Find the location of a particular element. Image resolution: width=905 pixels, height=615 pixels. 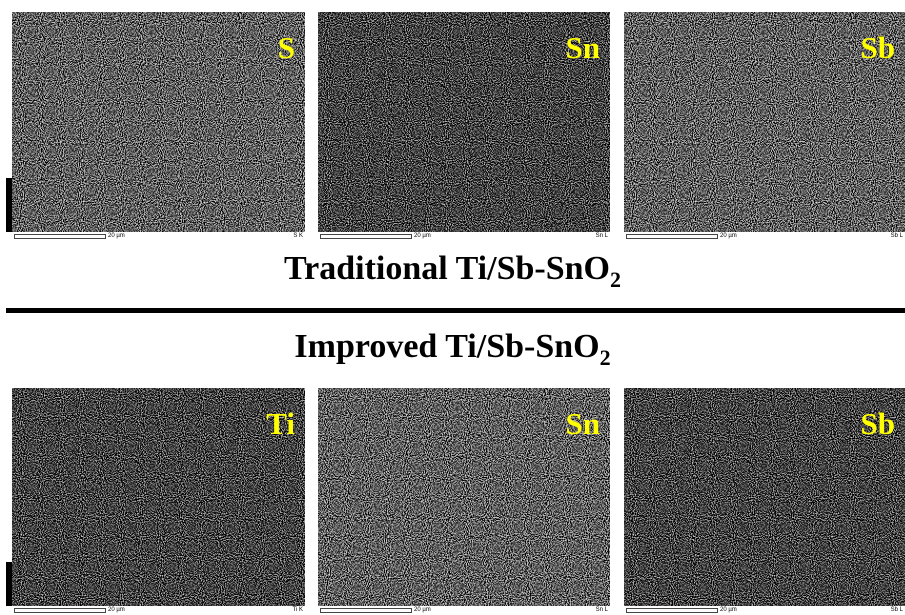

scale-bar: 20 µm Ti K is located at coordinates (158, 610).